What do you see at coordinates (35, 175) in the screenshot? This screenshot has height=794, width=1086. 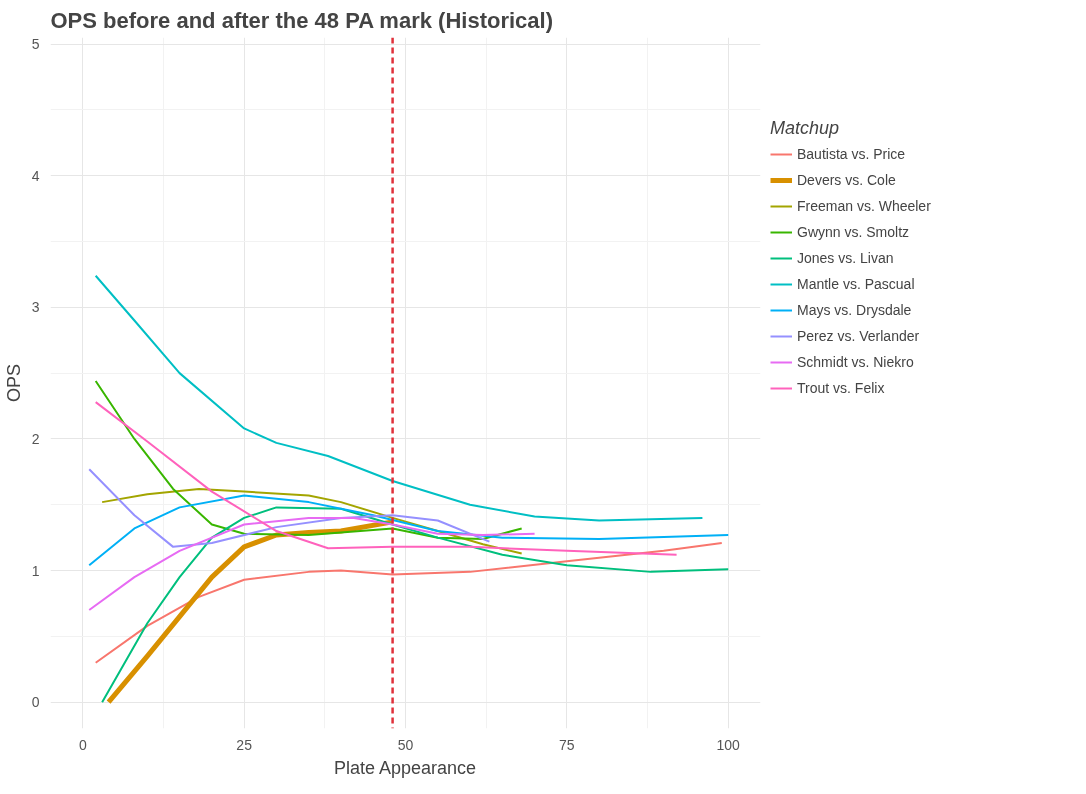 I see `y-tick-label: 4` at bounding box center [35, 175].